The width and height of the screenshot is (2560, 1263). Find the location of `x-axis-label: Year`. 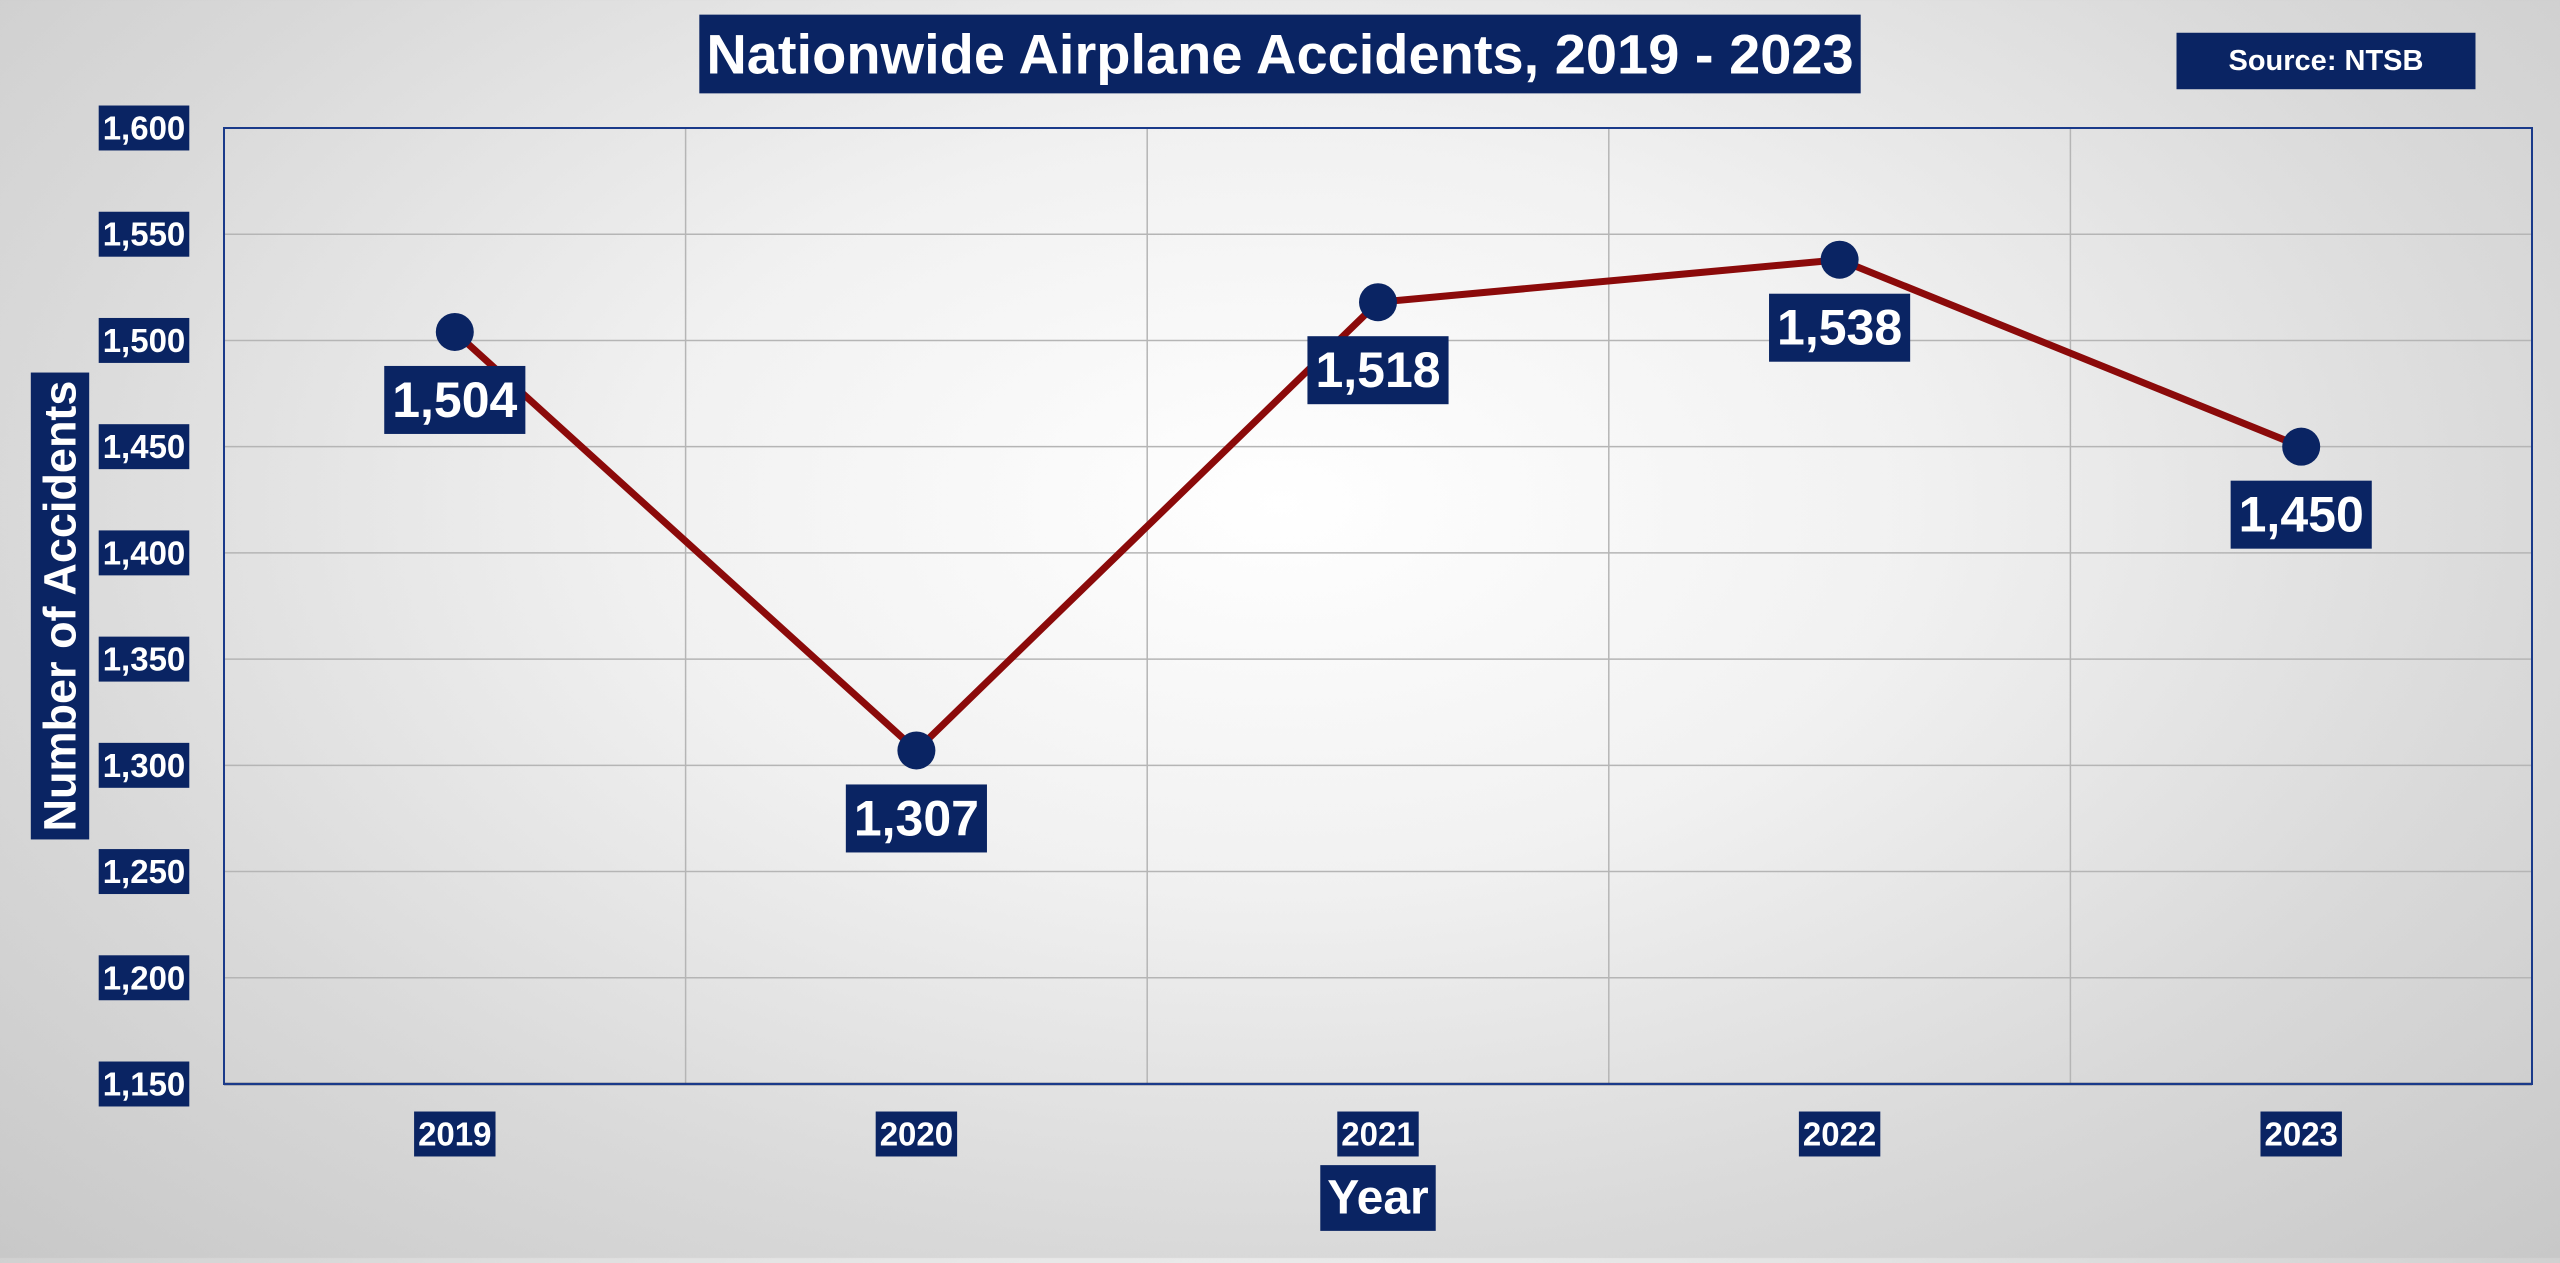

x-axis-label: Year is located at coordinates (1378, 1198).